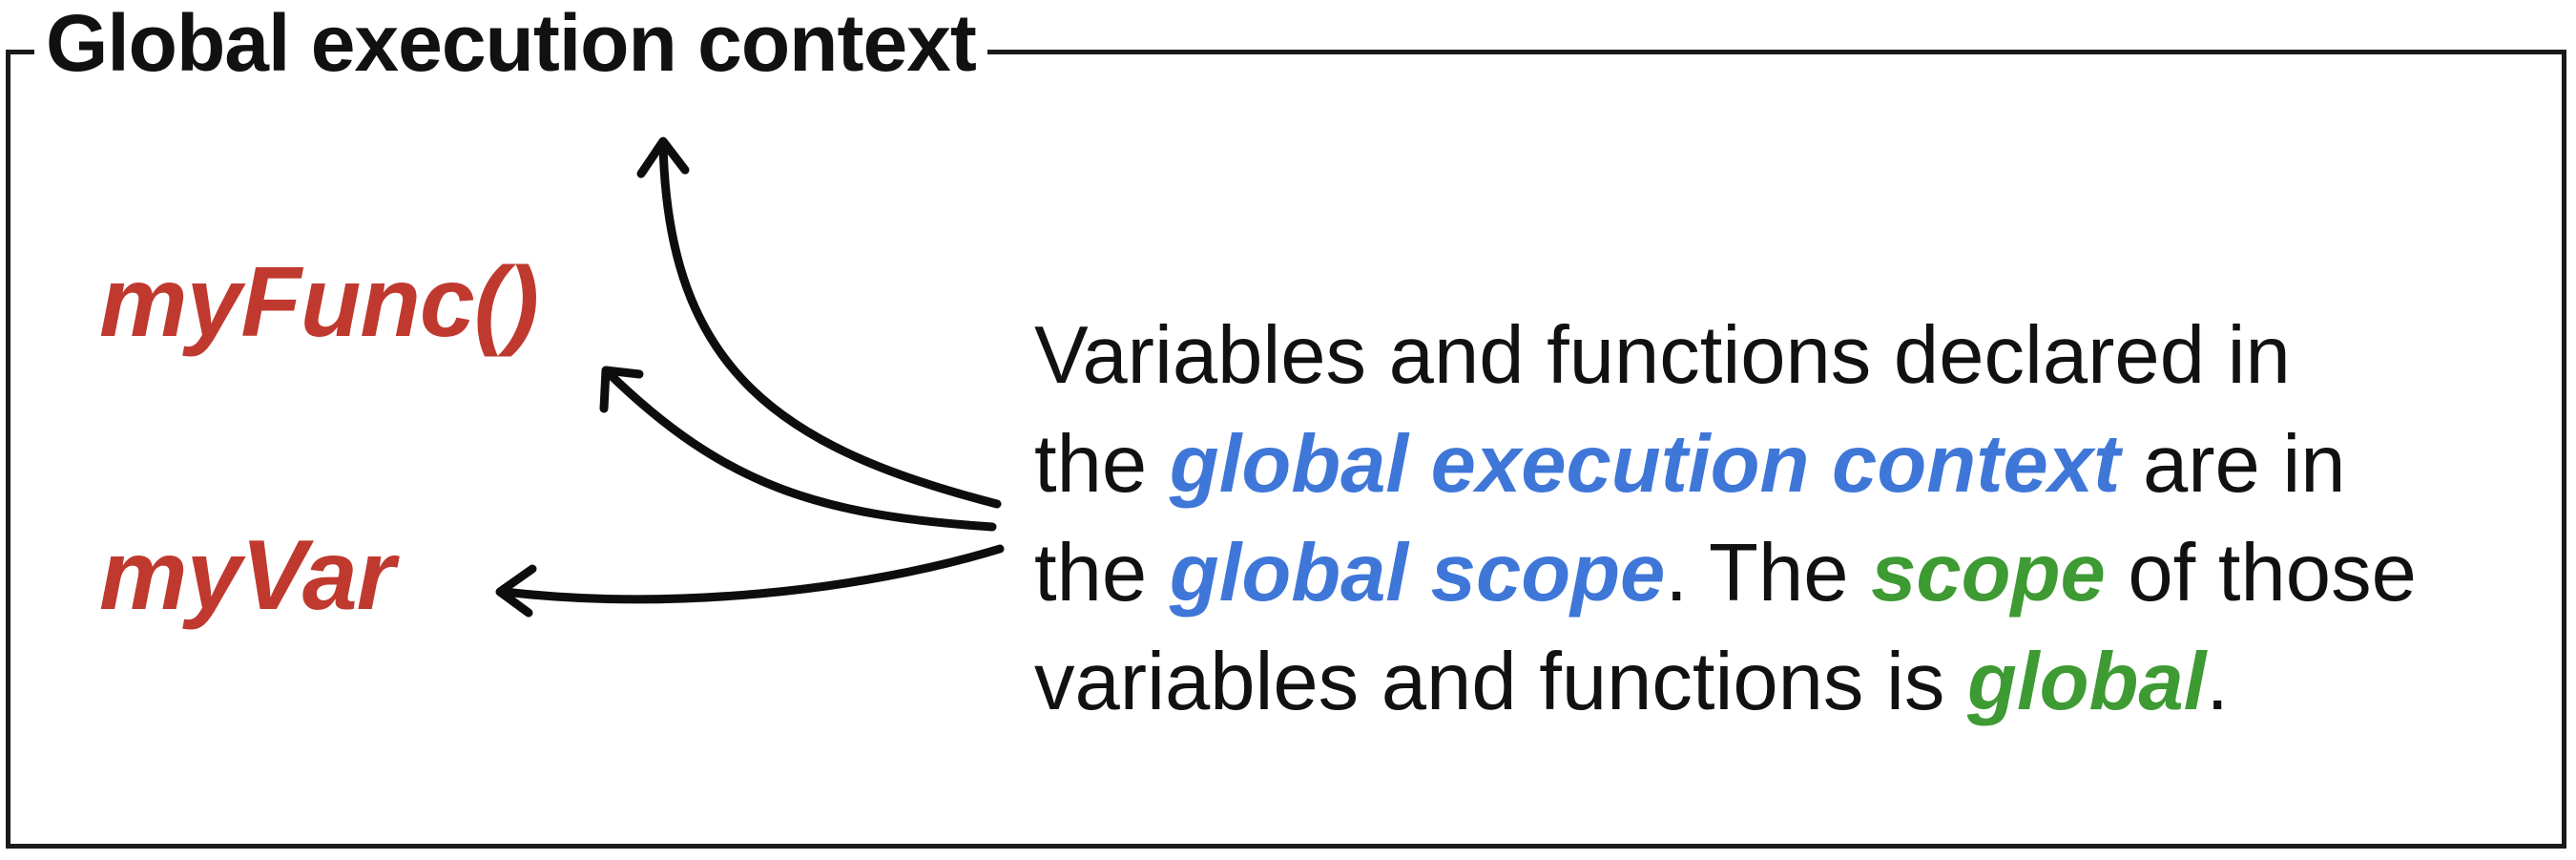  Describe the element at coordinates (621, 389) in the screenshot. I see `arrowhead-to-myfunc` at that location.